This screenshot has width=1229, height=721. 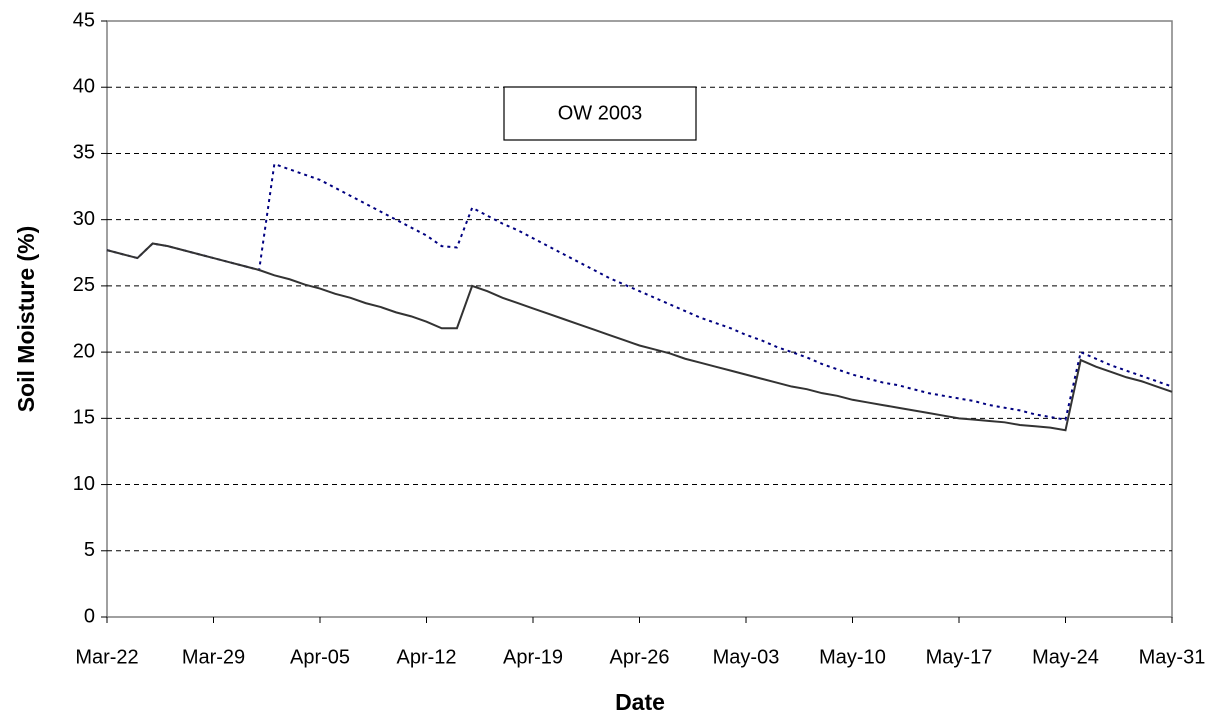 I want to click on x-axis-label: Date, so click(x=640, y=702).